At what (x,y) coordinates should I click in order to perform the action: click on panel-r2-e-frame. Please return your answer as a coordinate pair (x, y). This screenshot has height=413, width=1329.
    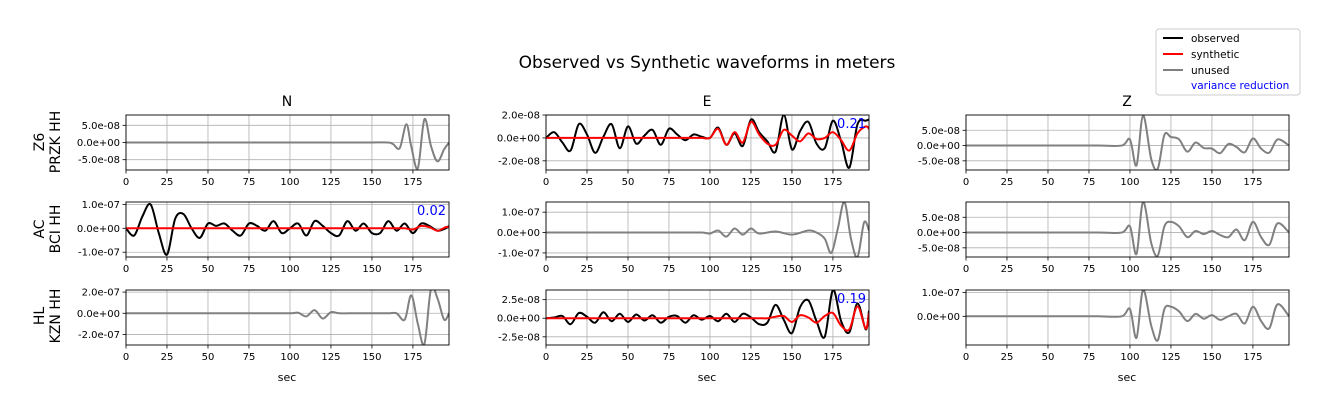
    Looking at the image, I should click on (707, 229).